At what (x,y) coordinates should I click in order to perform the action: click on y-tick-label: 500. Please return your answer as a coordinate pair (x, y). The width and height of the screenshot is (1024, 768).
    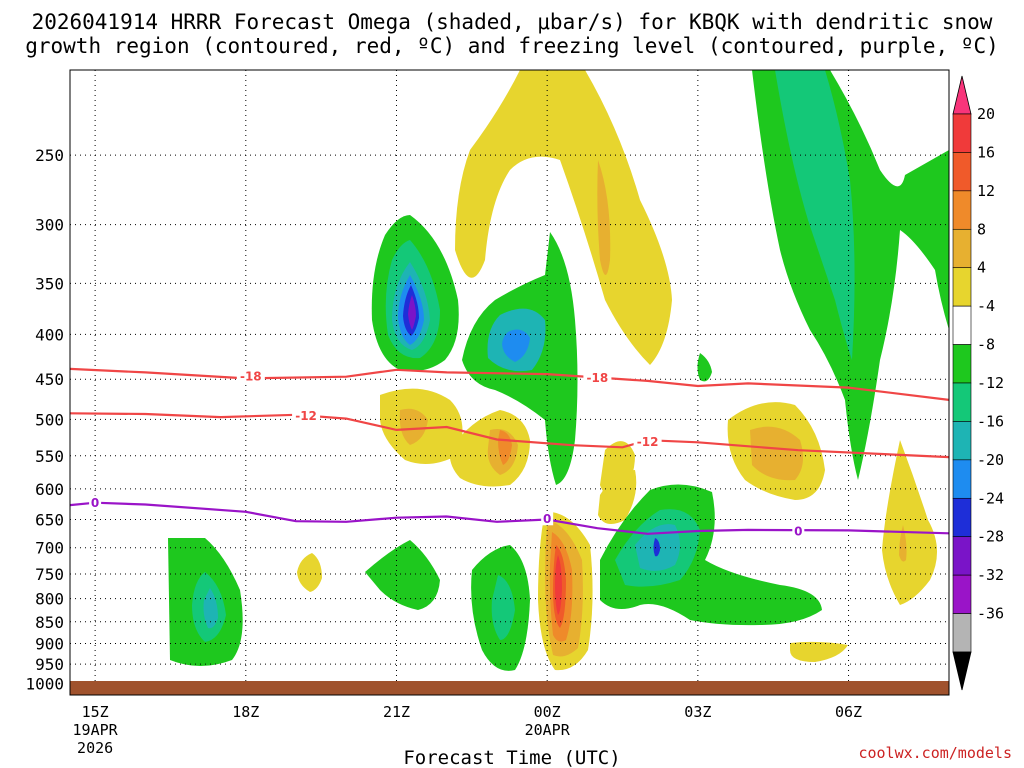
    Looking at the image, I should click on (49, 419).